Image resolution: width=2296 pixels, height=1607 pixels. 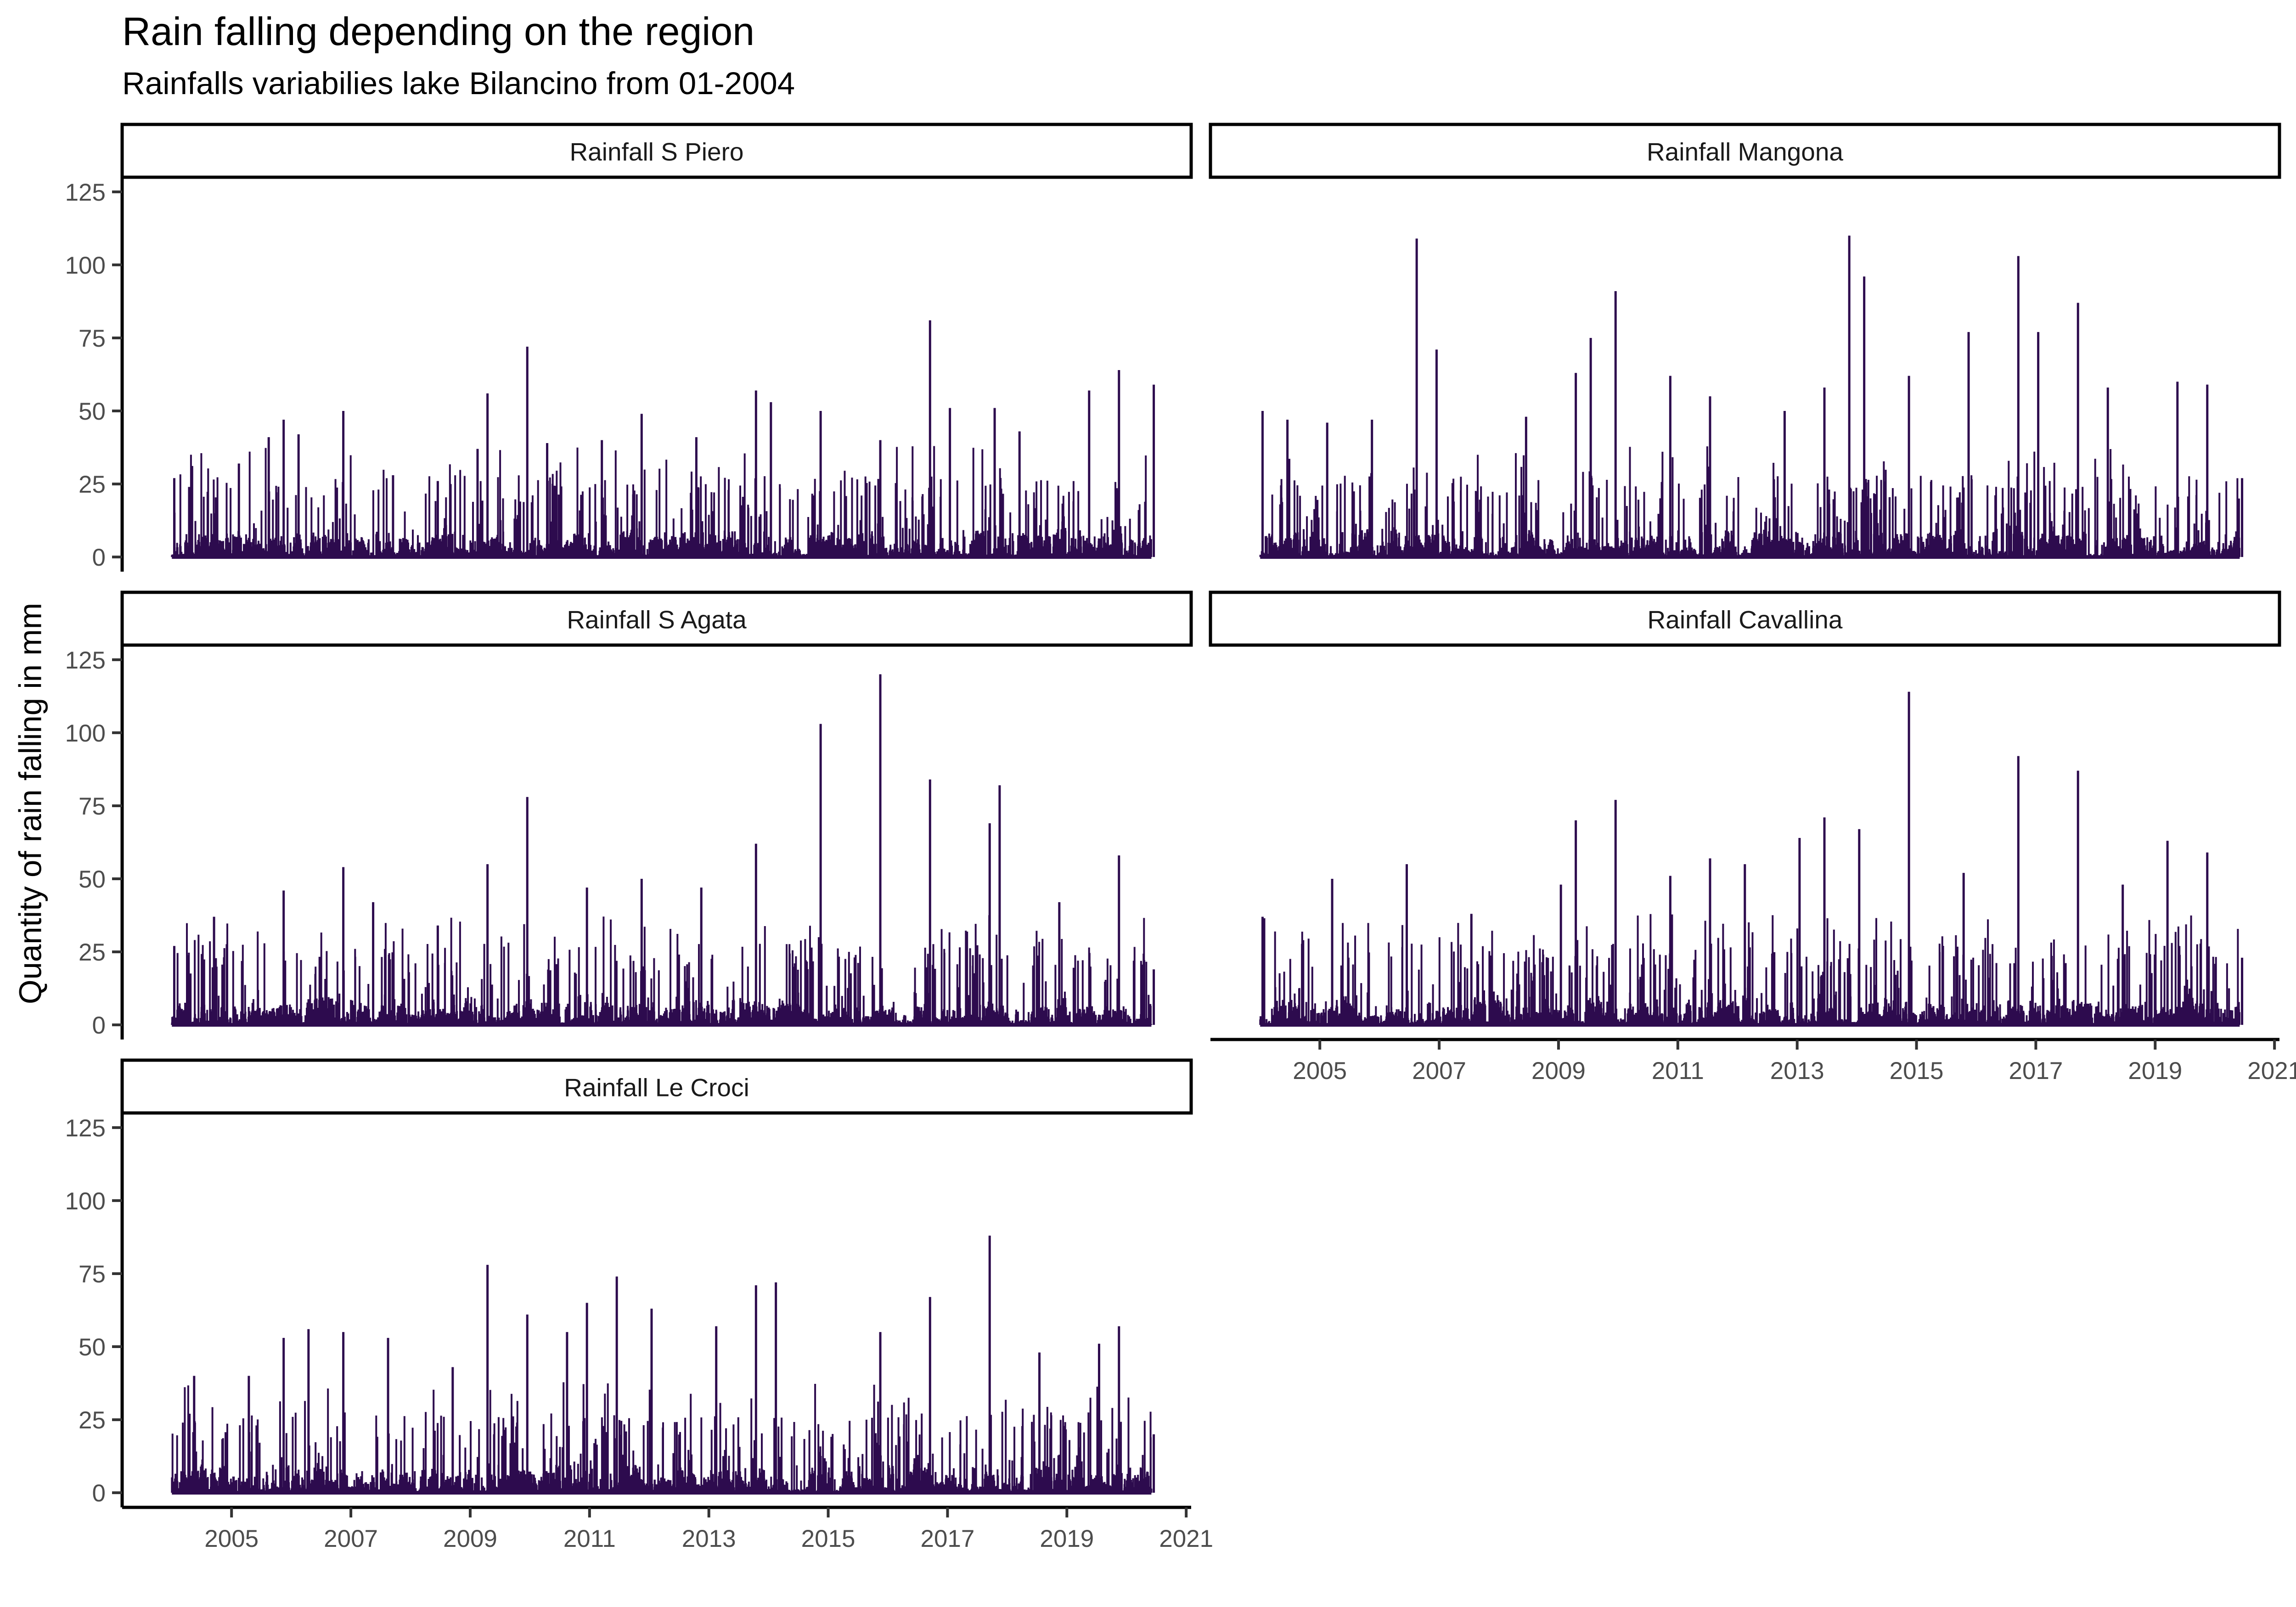 I want to click on facet-label: Rainfall S Agata, so click(x=657, y=620).